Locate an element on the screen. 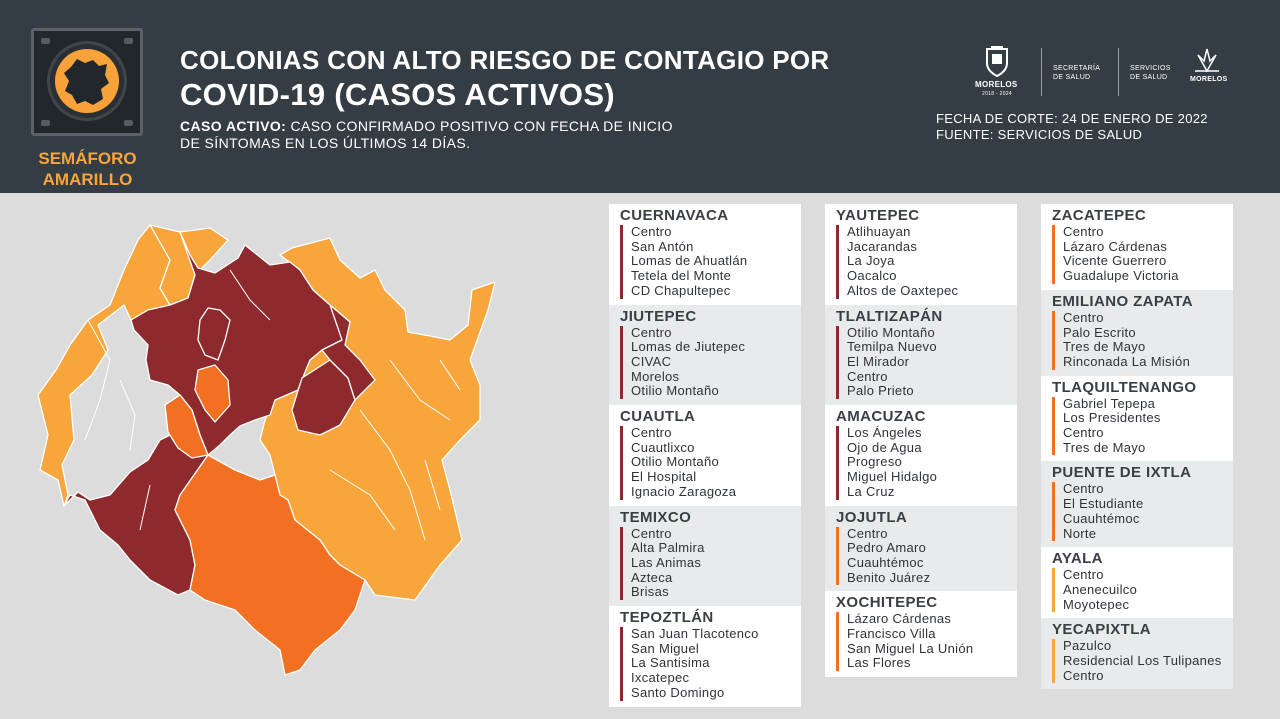 The width and height of the screenshot is (1280, 719). municipio-name: TEMIXCO is located at coordinates (656, 517).